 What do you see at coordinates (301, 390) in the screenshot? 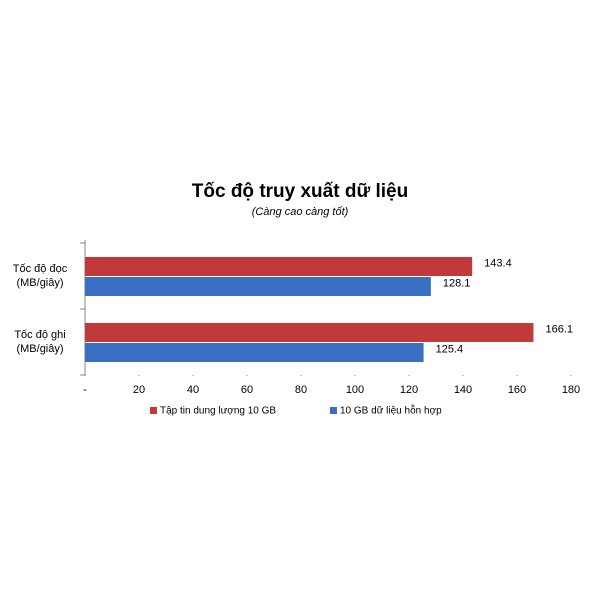
I see `x-tick-label: 80` at bounding box center [301, 390].